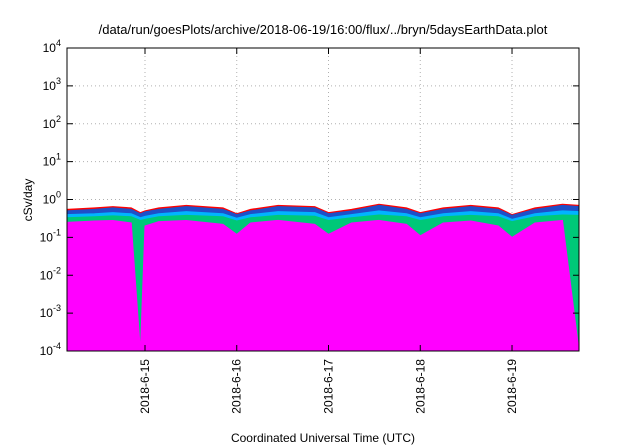 The height and width of the screenshot is (448, 640). What do you see at coordinates (58, 43) in the screenshot?
I see `y-tick-label-exponent: 4` at bounding box center [58, 43].